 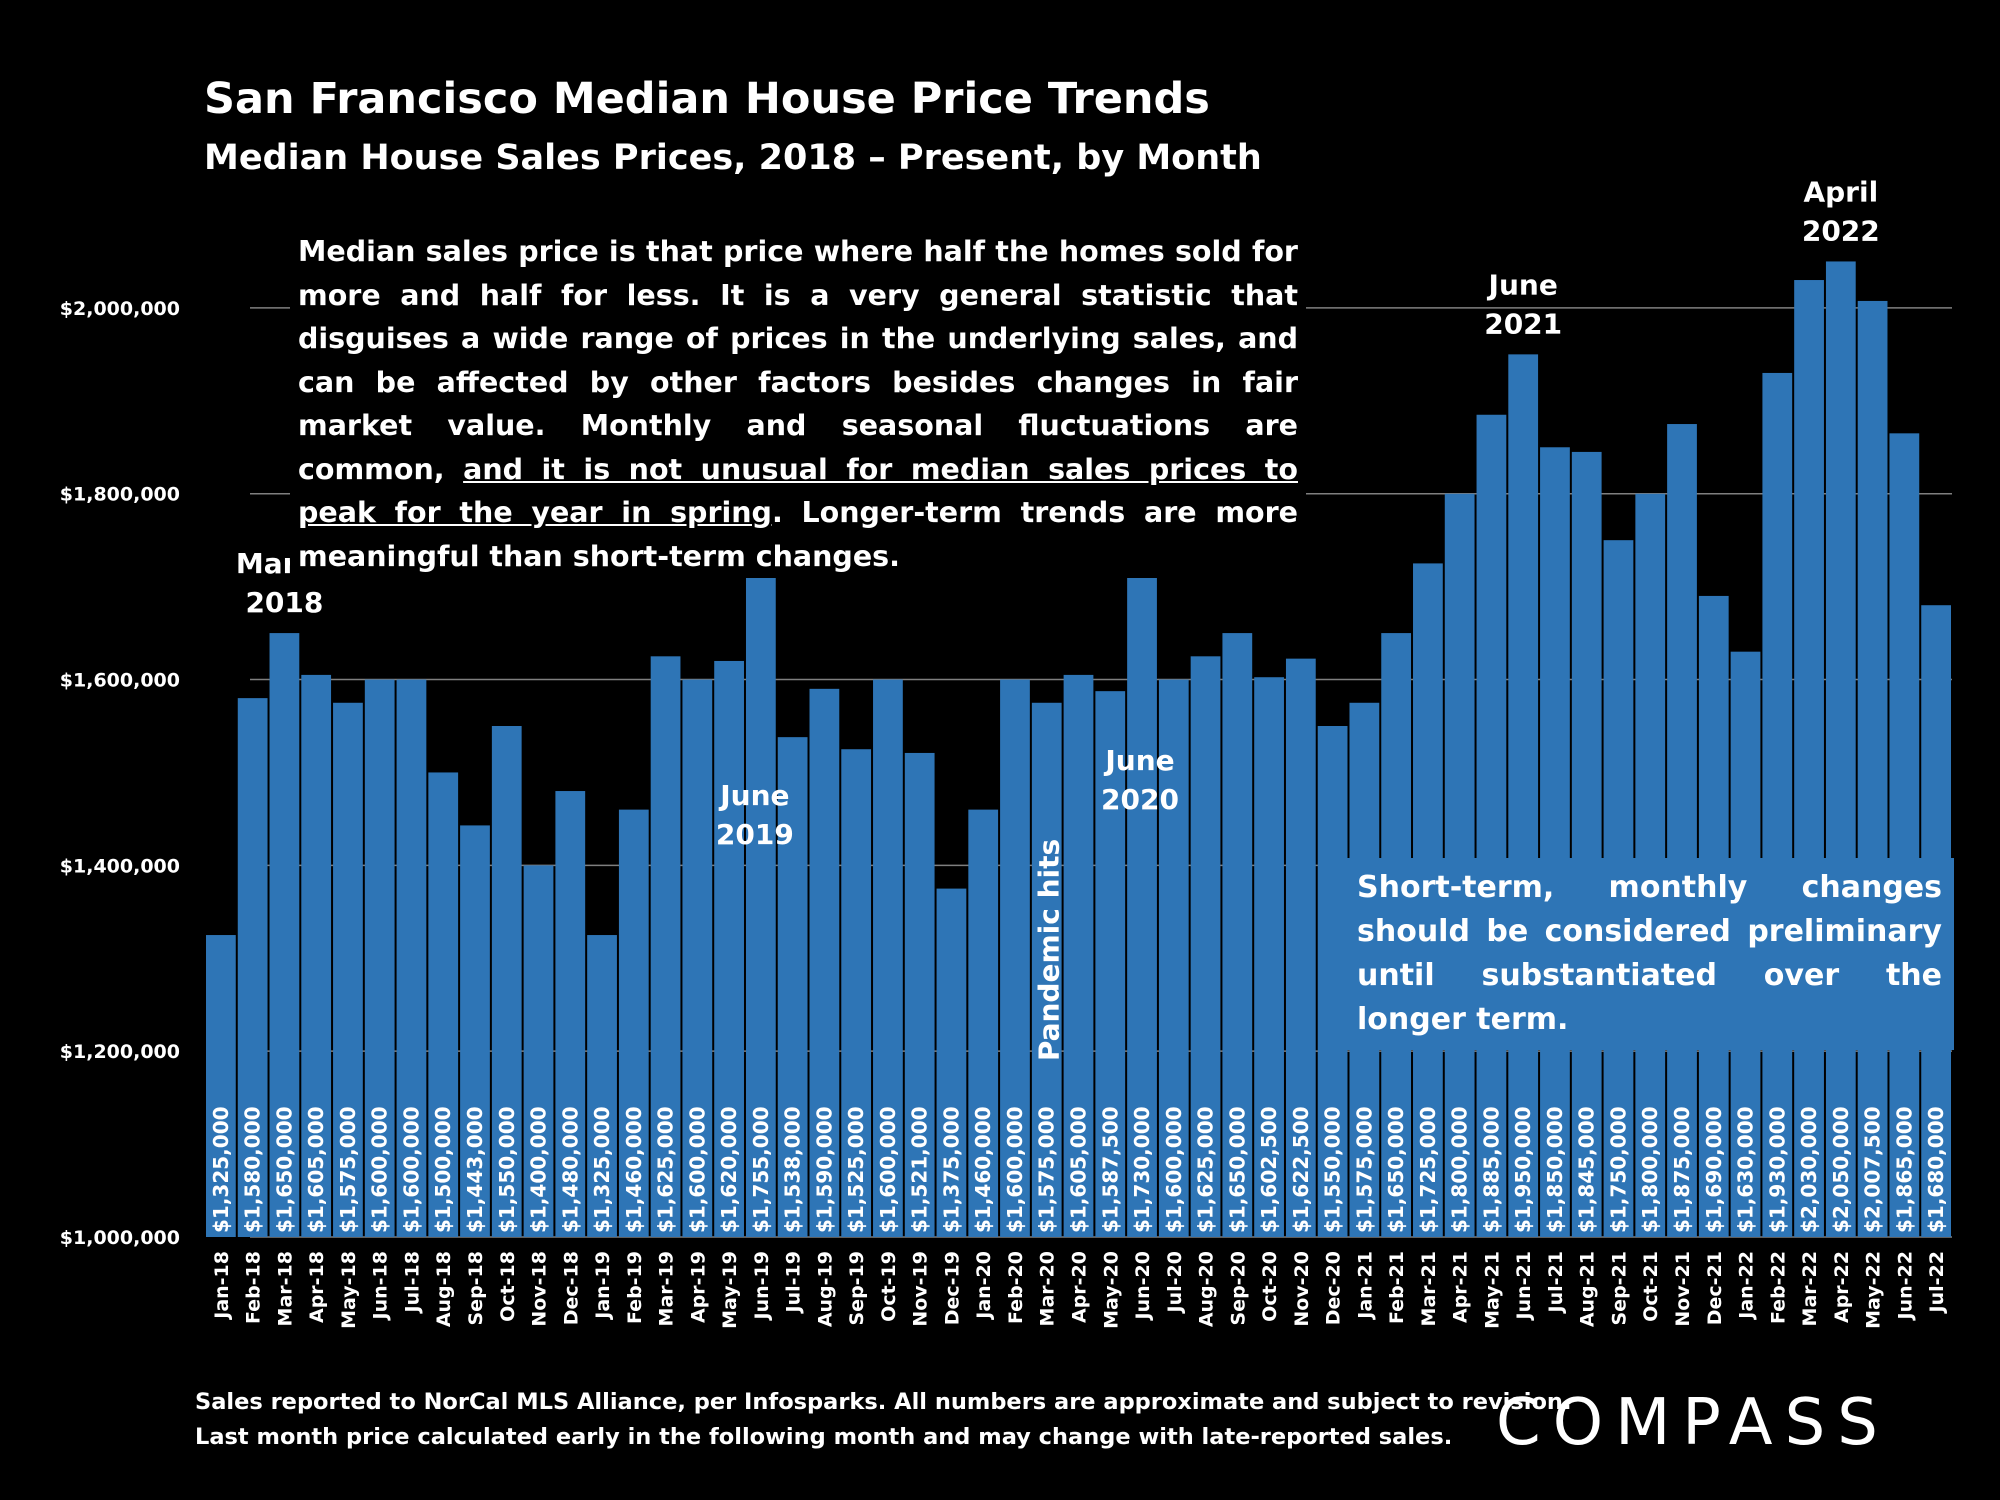 I want to click on x-tick-label: Dec-18, so click(x=571, y=1288).